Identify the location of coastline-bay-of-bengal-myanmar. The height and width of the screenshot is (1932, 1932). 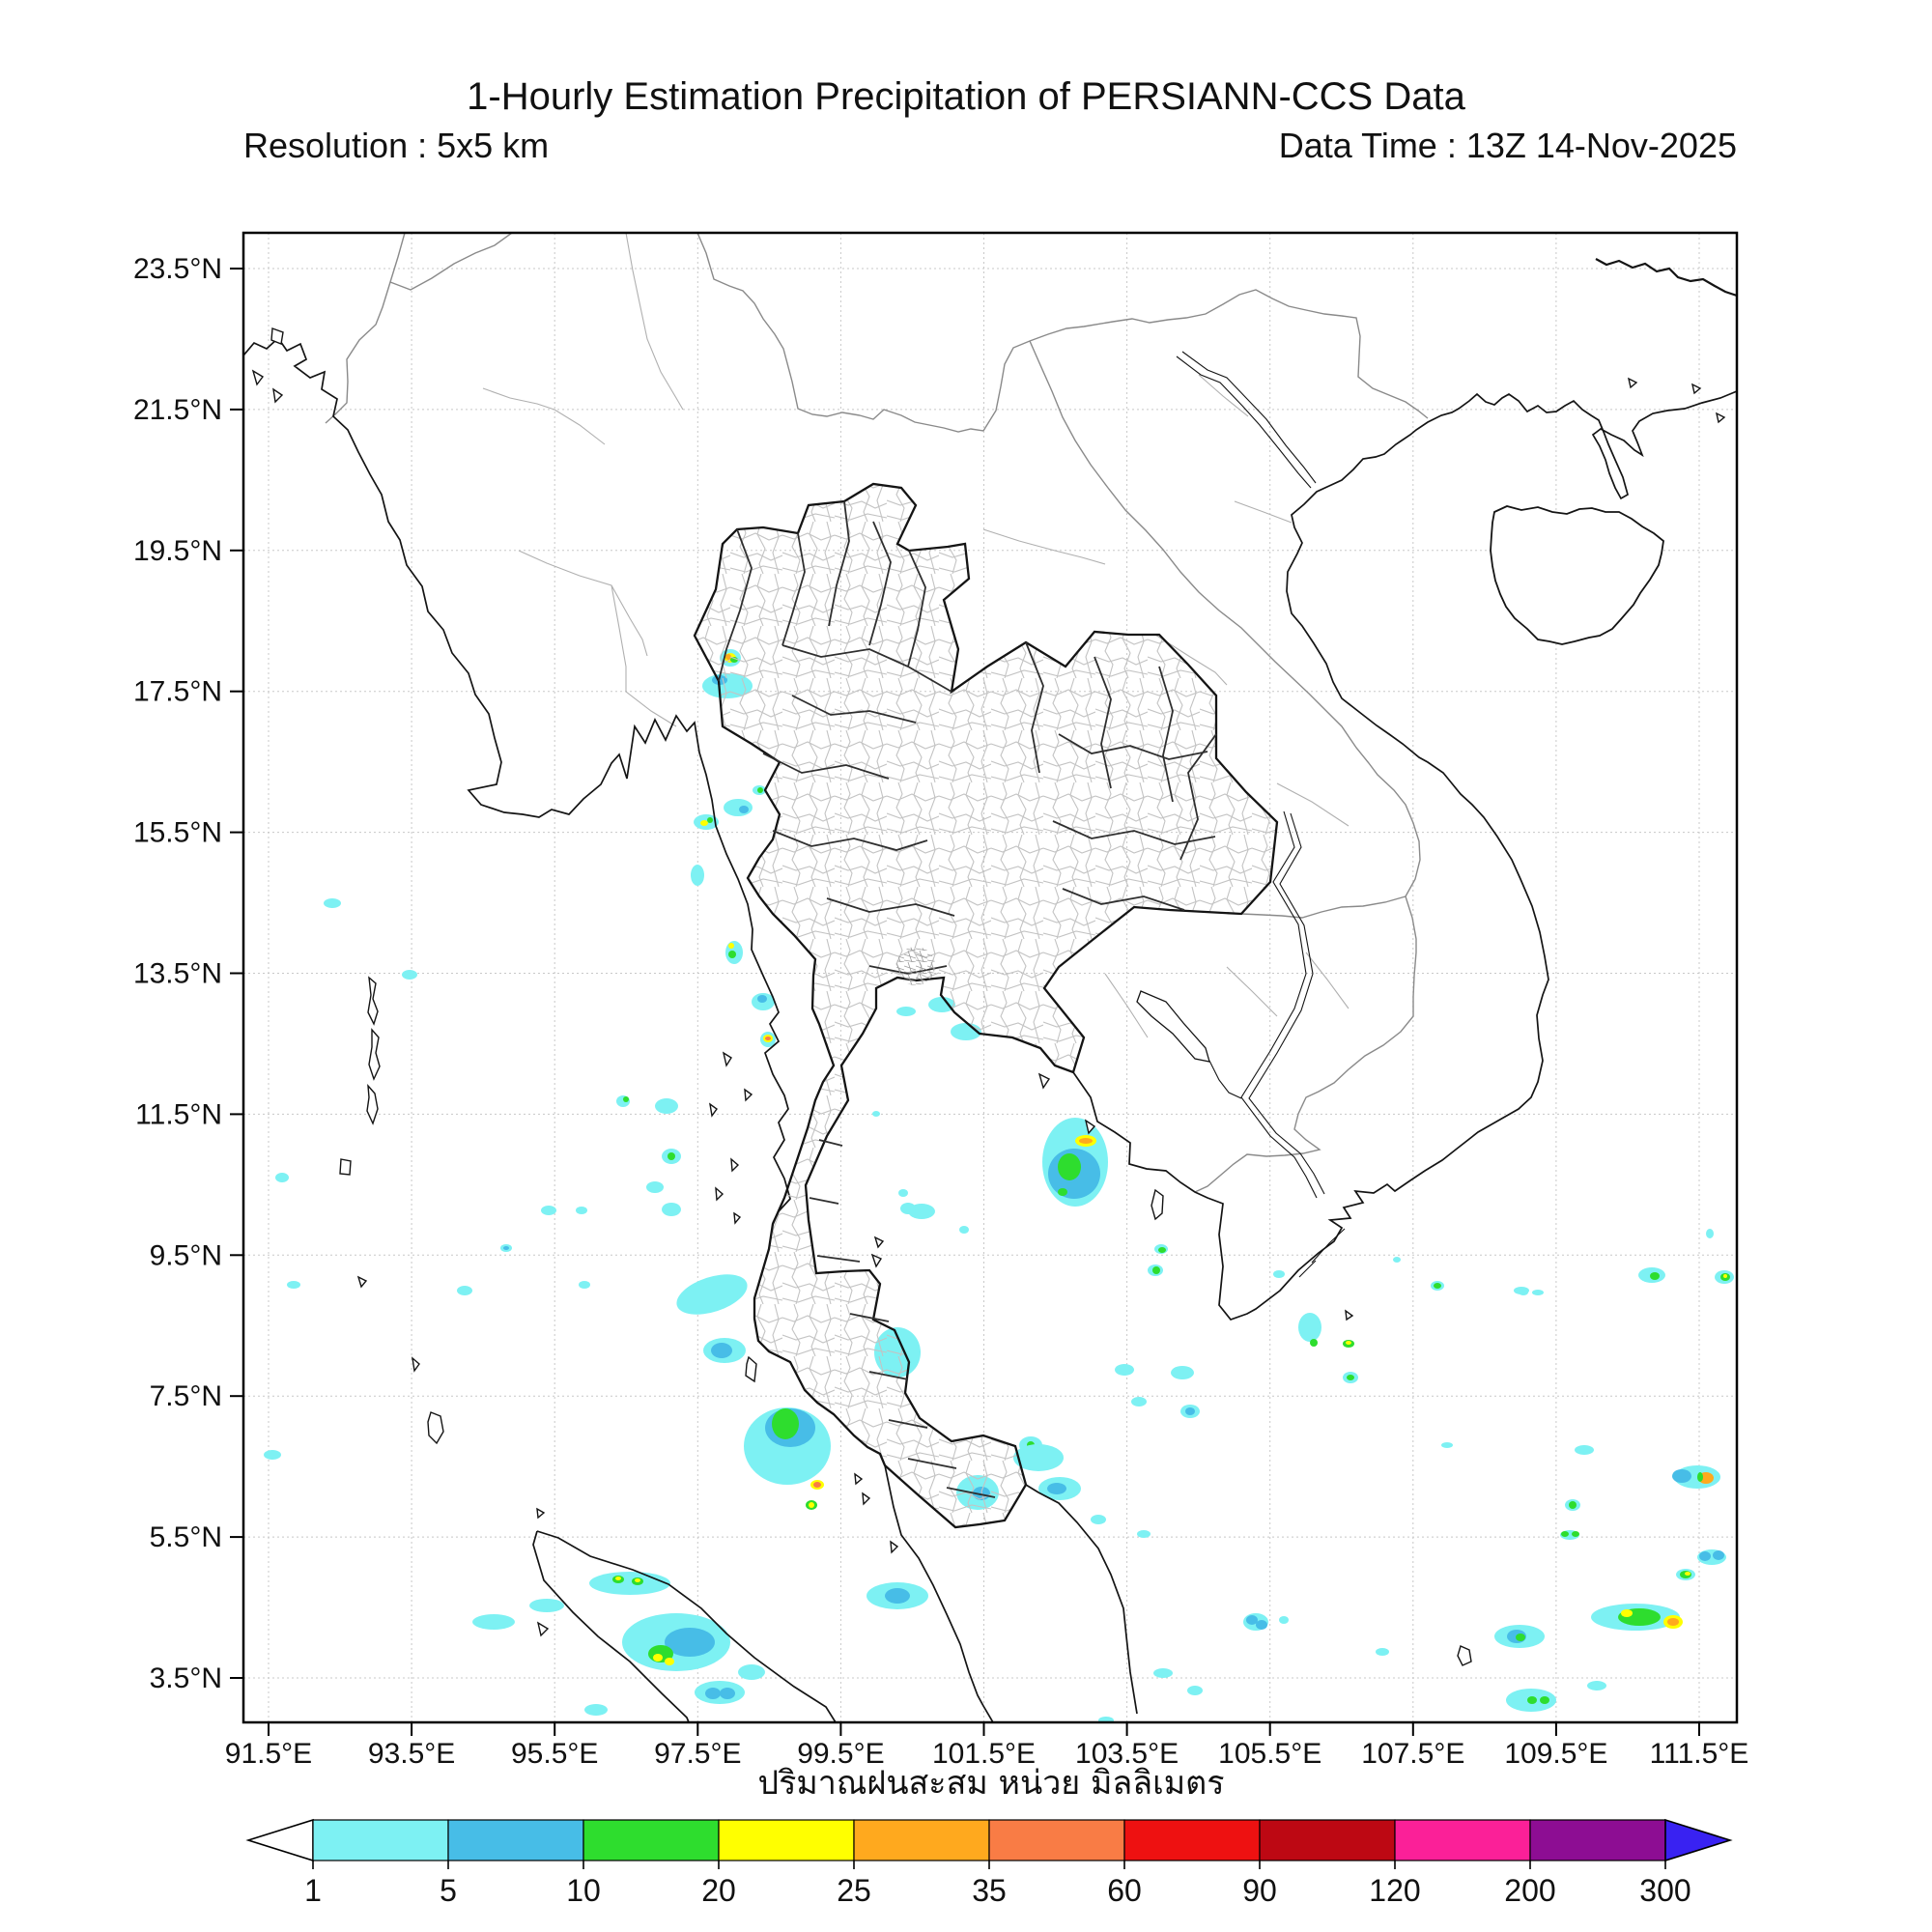
(517, 780).